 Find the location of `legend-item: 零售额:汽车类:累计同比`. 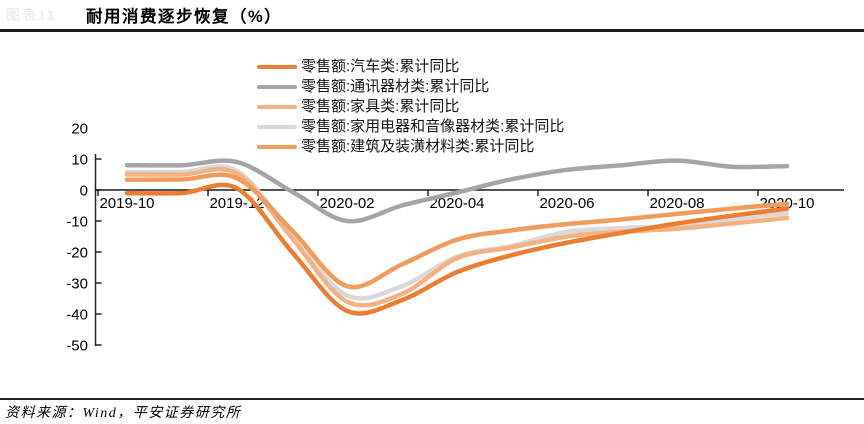

legend-item: 零售额:汽车类:累计同比 is located at coordinates (410, 67).